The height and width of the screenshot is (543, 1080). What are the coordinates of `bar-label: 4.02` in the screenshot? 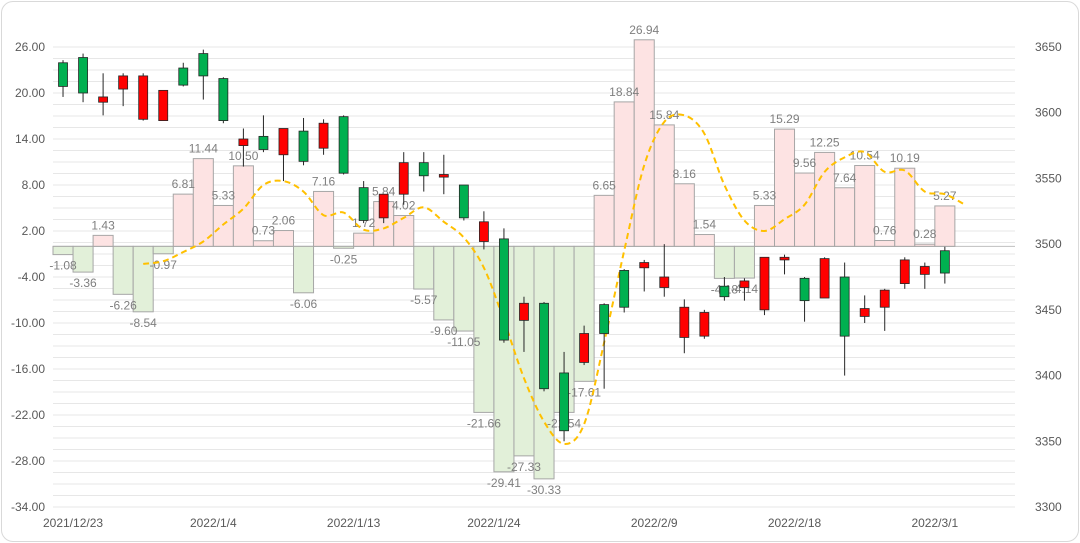 It's located at (404, 206).